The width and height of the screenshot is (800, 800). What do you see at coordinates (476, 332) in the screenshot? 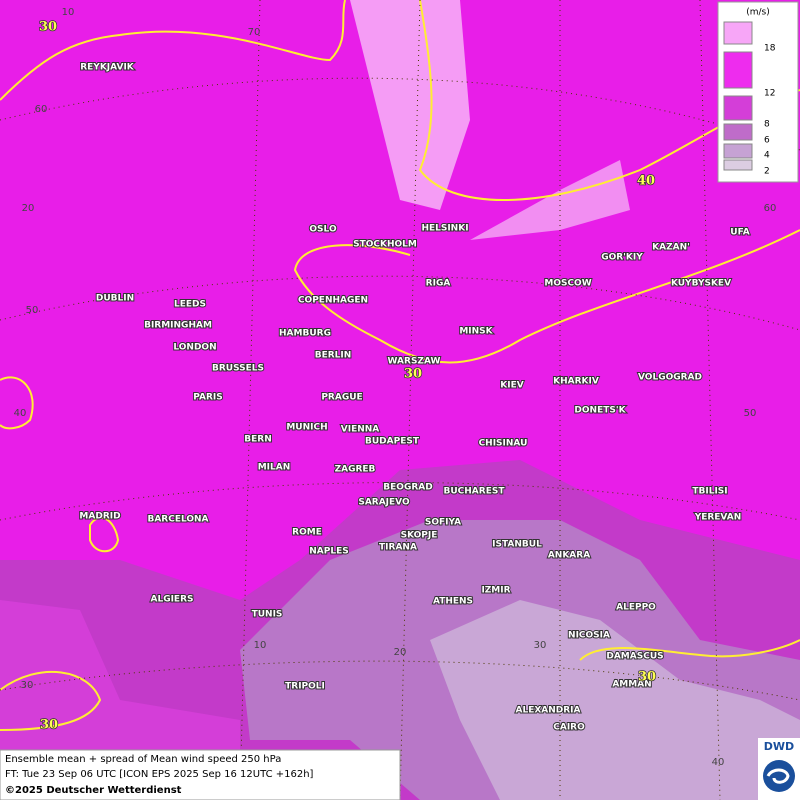
I see `city-label: MINSK` at bounding box center [476, 332].